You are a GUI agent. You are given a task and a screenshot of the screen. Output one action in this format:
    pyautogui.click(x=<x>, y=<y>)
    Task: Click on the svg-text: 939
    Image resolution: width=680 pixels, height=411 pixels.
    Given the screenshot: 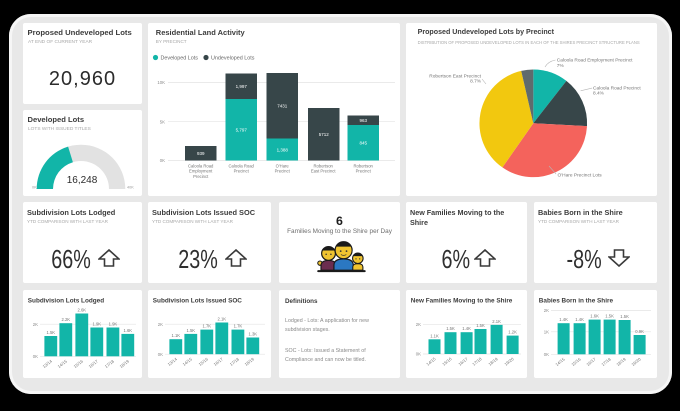 What is the action you would take?
    pyautogui.click(x=201, y=153)
    